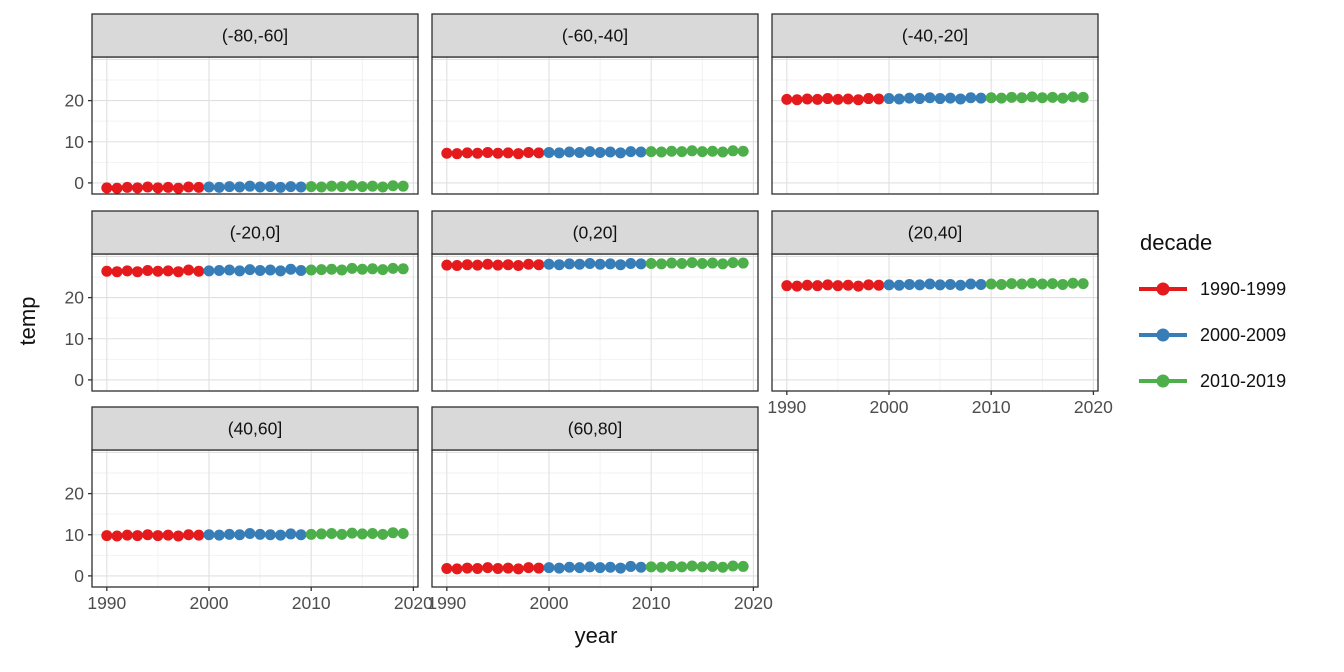 This screenshot has width=1344, height=672. Describe the element at coordinates (595, 429) in the screenshot. I see `facet-strip-label: (60,80]` at that location.